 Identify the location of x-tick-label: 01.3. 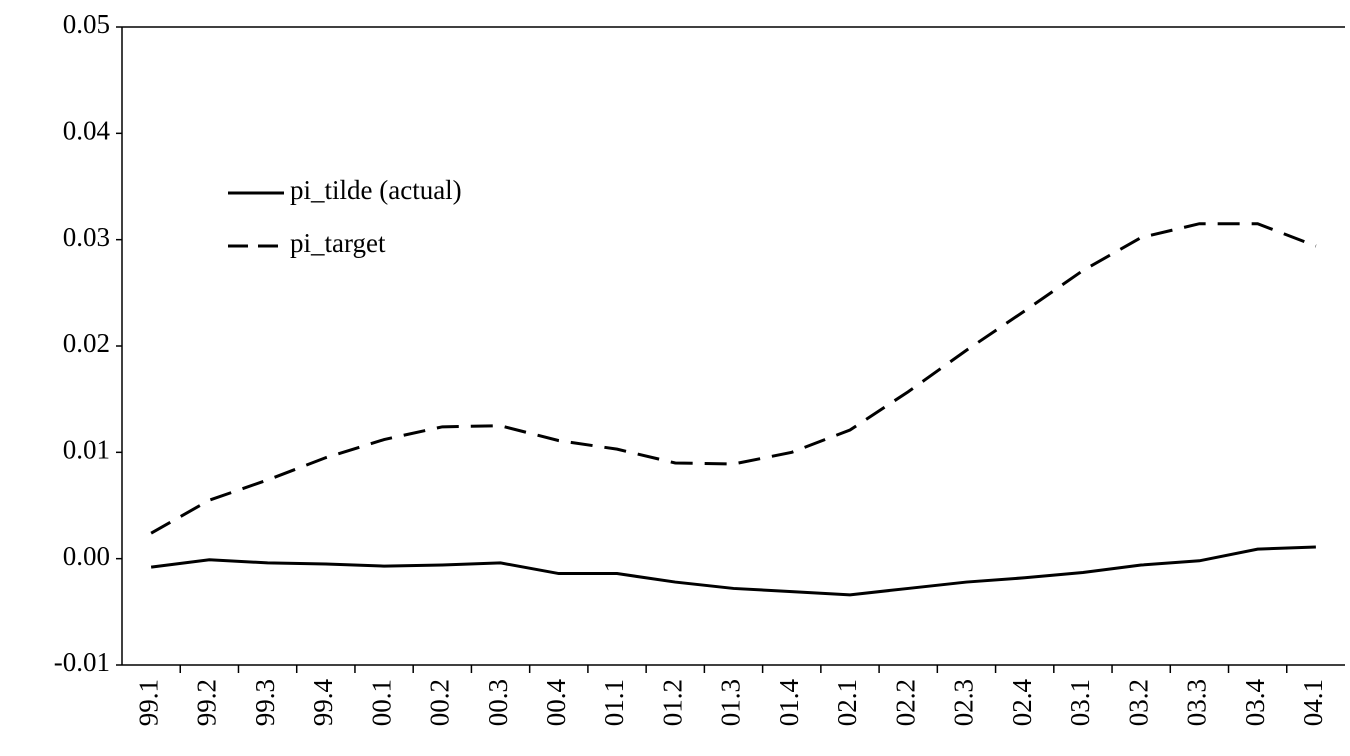
(731, 702).